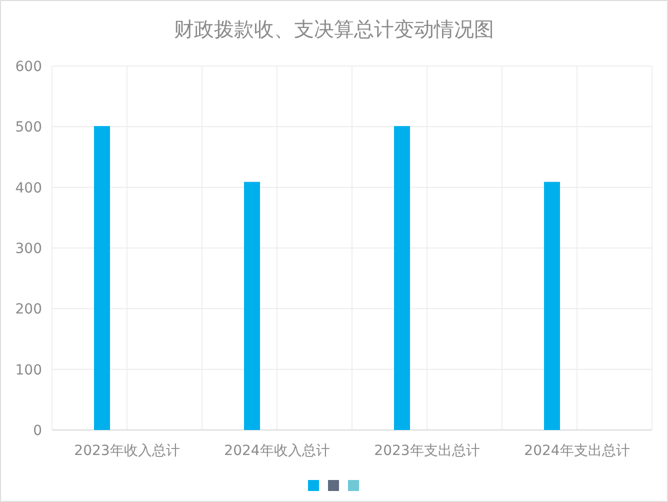 The height and width of the screenshot is (502, 668). What do you see at coordinates (28, 188) in the screenshot?
I see `y-tick-label: 400` at bounding box center [28, 188].